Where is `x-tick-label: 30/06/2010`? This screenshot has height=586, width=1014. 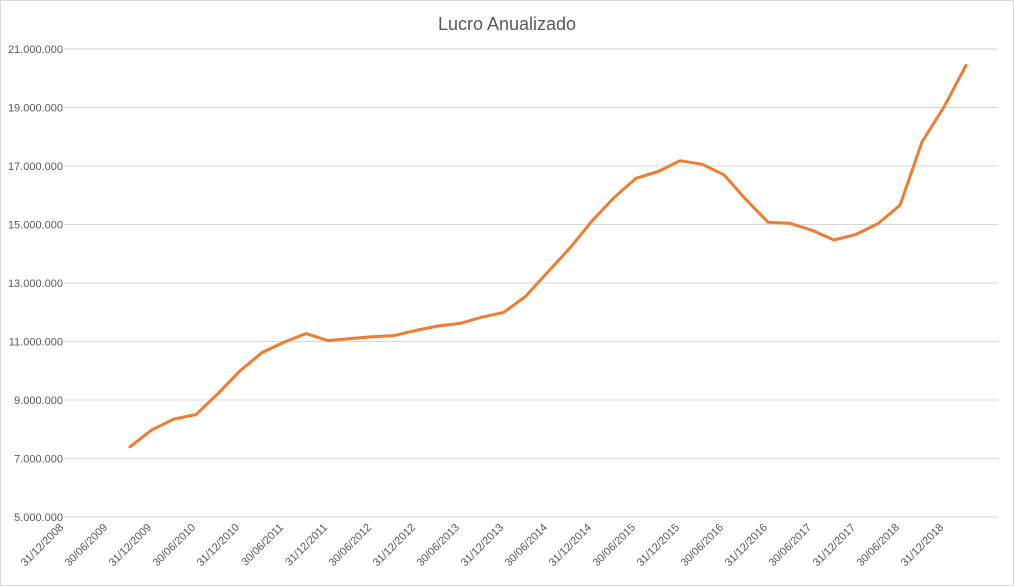
x-tick-label: 30/06/2010 is located at coordinates (174, 545).